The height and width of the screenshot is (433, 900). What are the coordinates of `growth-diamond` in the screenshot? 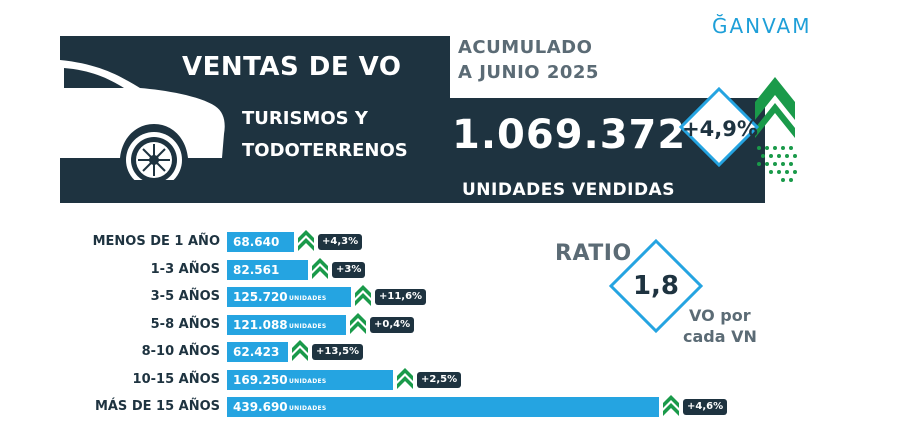 It's located at (719, 127).